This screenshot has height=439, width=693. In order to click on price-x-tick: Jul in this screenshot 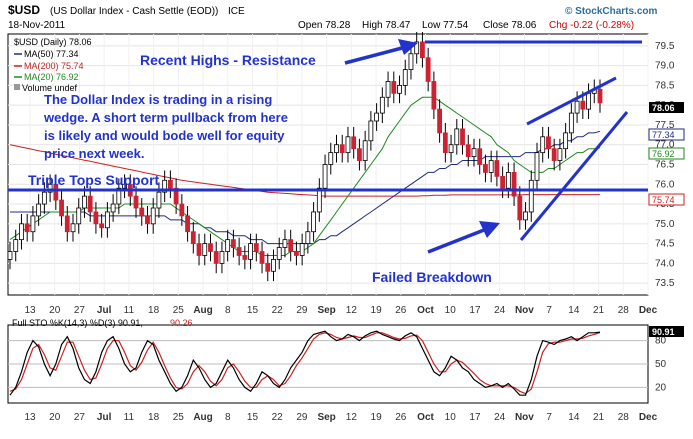, I will do `click(104, 310)`.